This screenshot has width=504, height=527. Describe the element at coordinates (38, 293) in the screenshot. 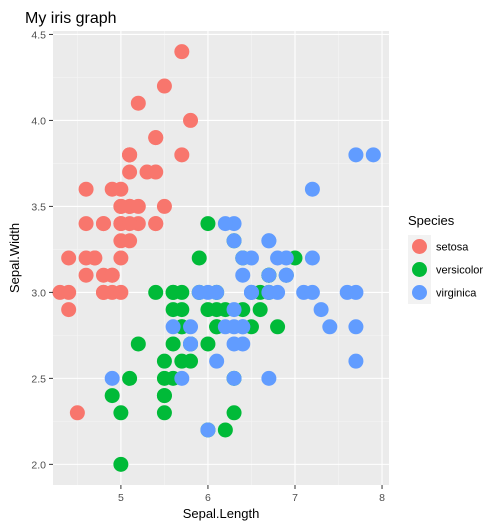

I see `y-tick-label: 3.0` at that location.